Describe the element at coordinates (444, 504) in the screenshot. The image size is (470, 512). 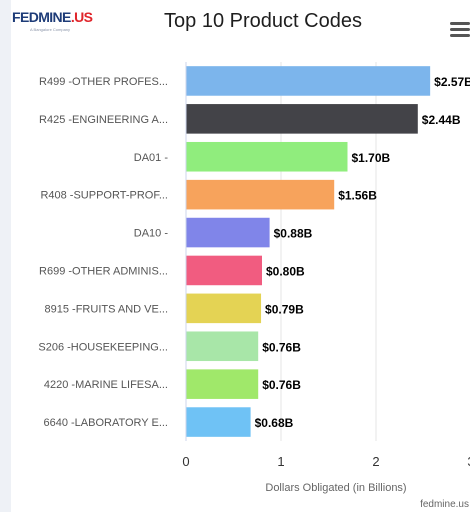
I see `credits-link: fedmine.us` at that location.